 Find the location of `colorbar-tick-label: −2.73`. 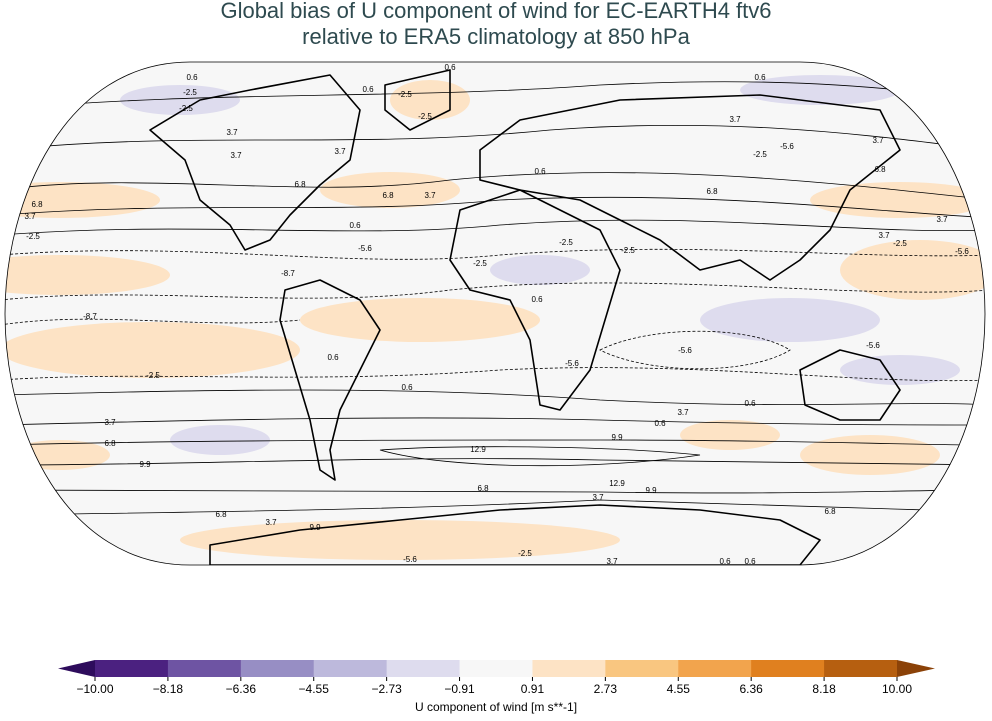

colorbar-tick-label: −2.73 is located at coordinates (386, 689).